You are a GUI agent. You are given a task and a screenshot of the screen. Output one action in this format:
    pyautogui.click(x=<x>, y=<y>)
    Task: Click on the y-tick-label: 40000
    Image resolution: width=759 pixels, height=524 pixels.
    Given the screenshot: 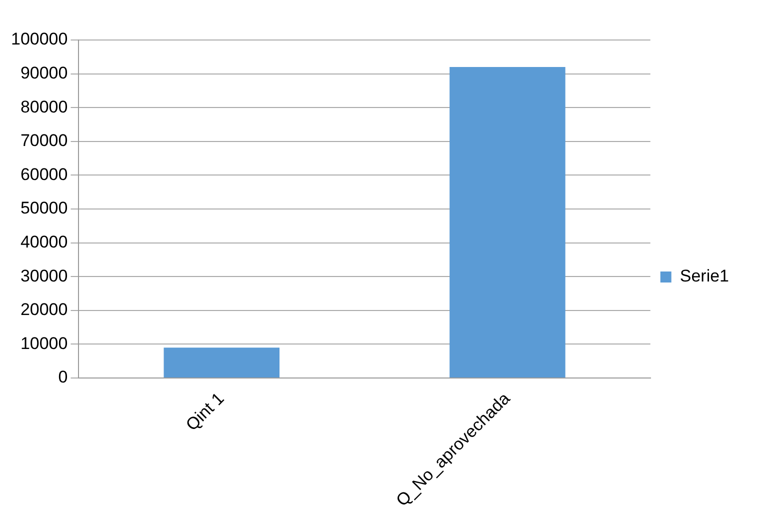 What is the action you would take?
    pyautogui.click(x=44, y=242)
    